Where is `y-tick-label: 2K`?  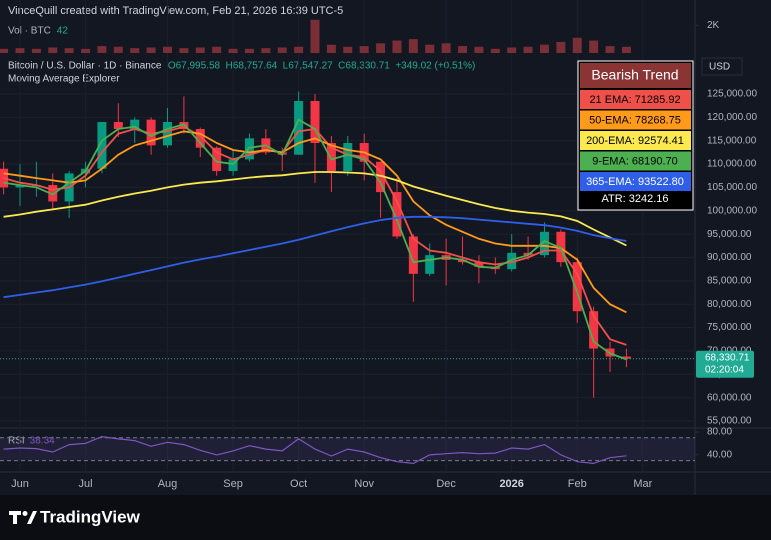
y-tick-label: 2K is located at coordinates (713, 25).